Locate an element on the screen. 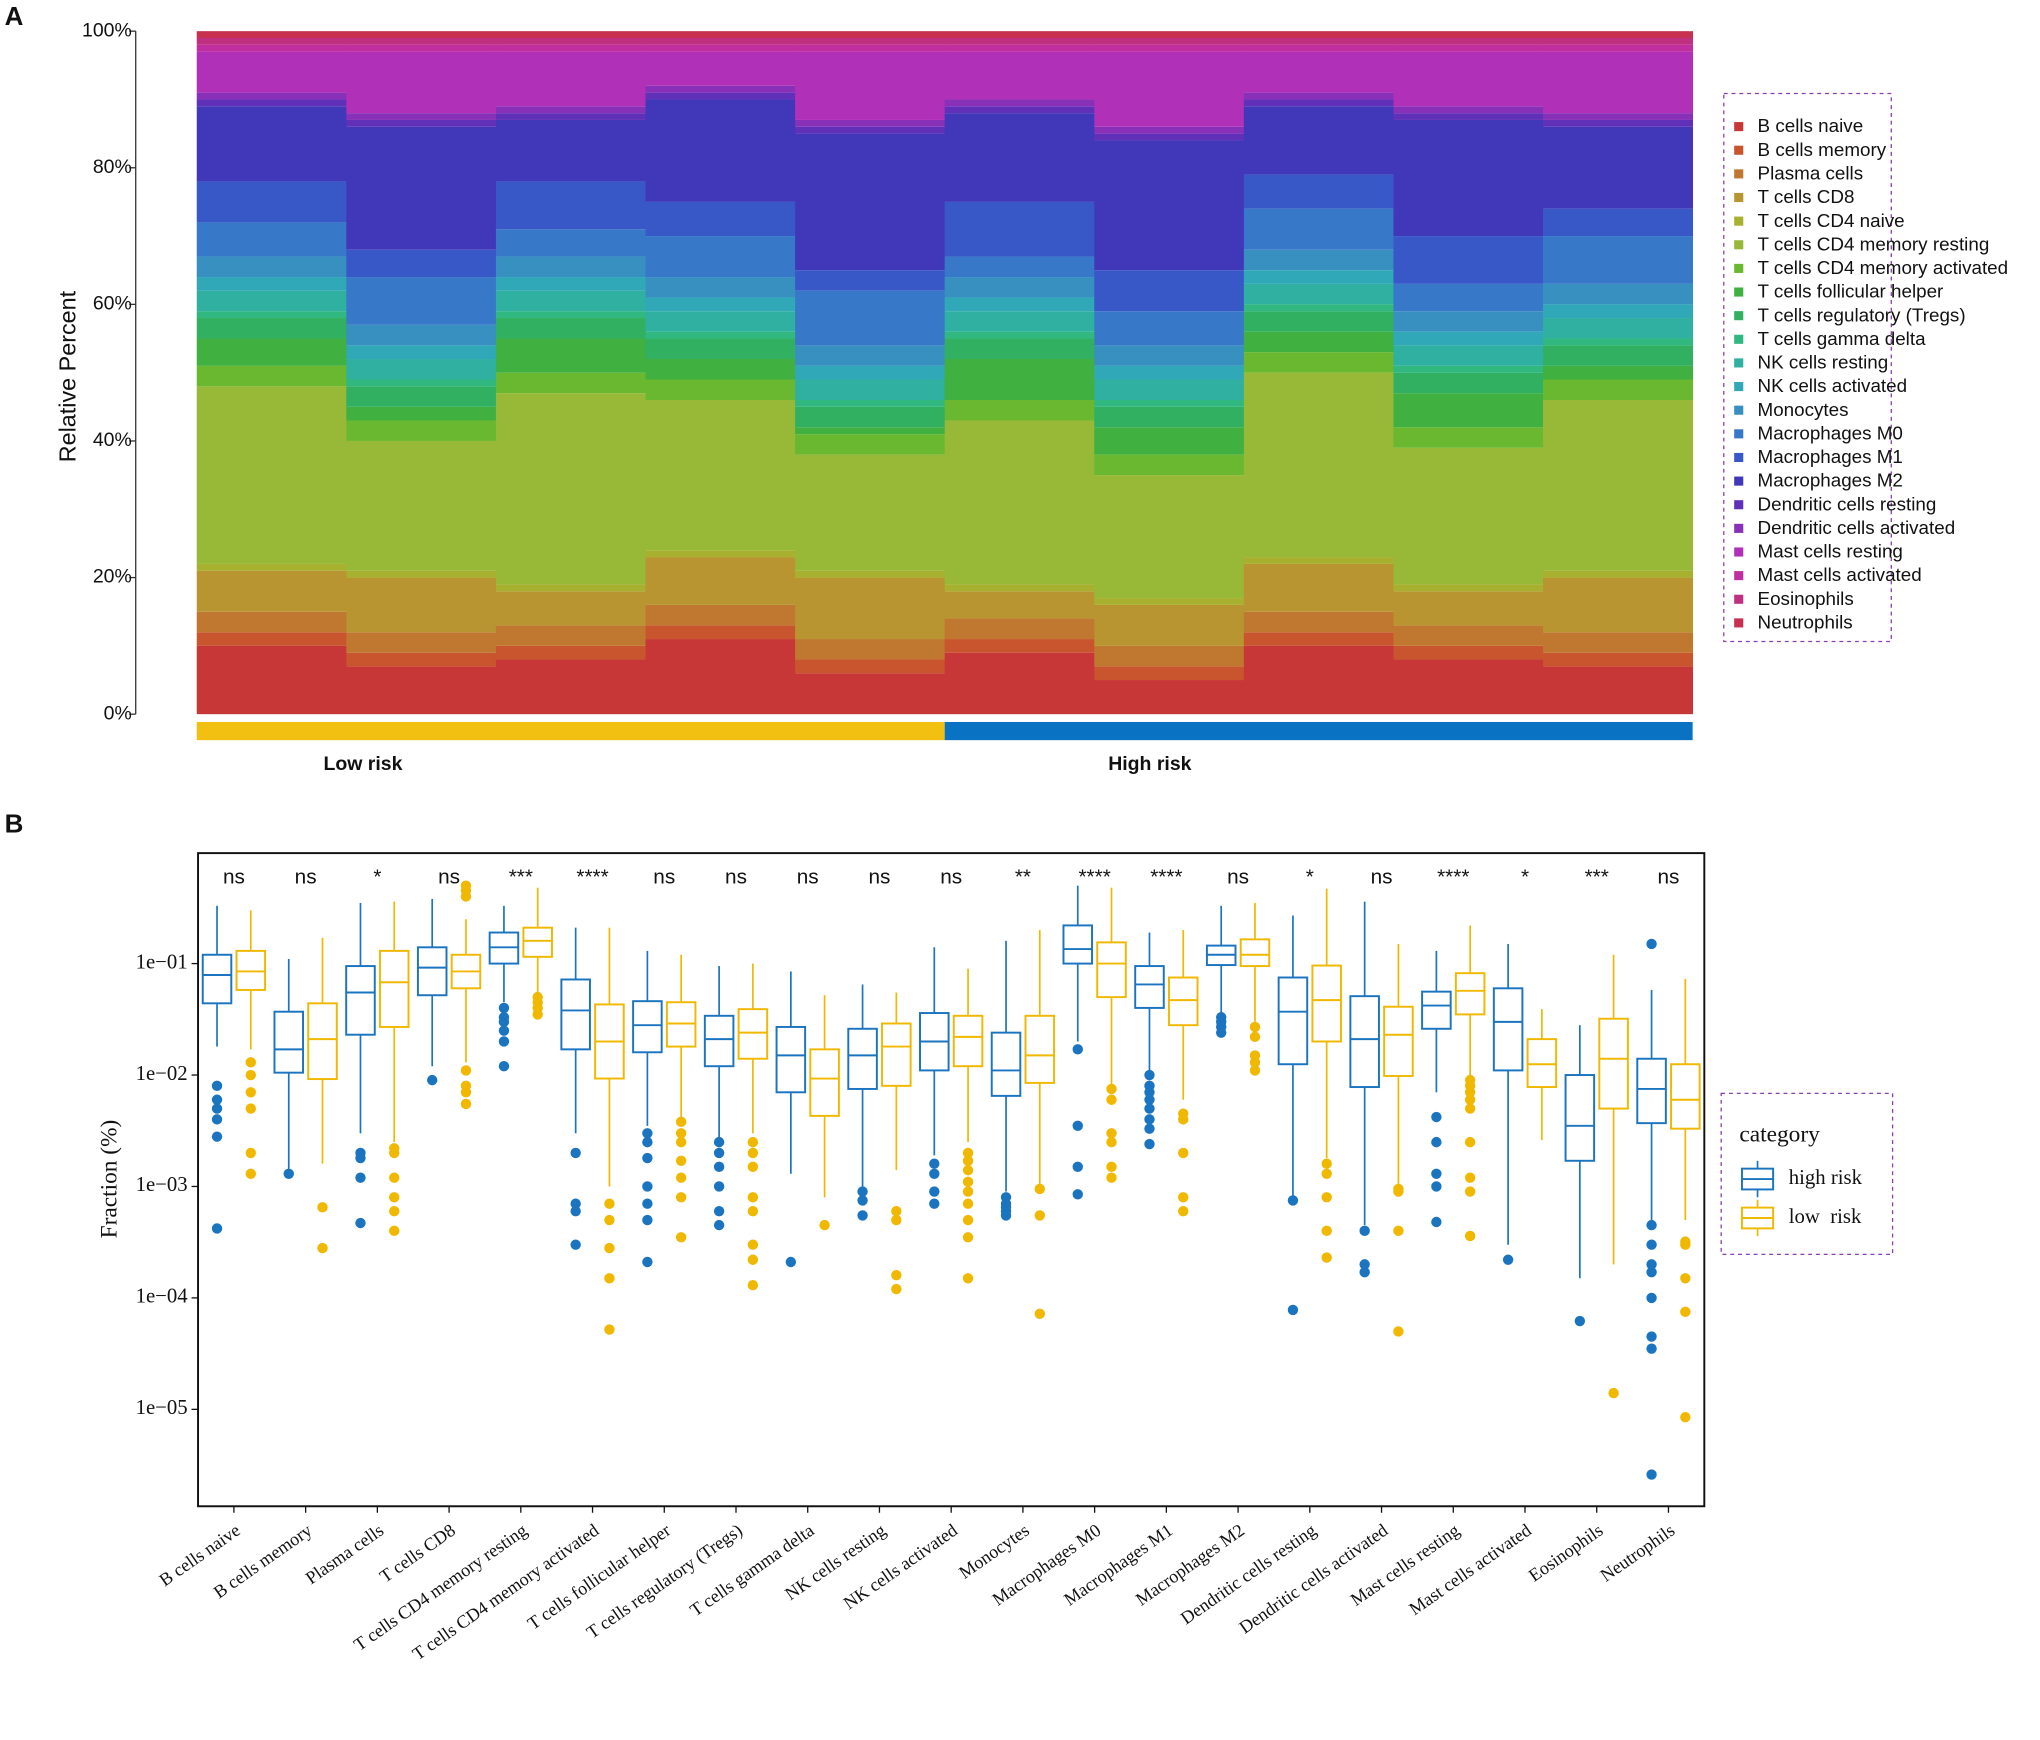 The height and width of the screenshot is (1740, 2040). legend-label: Dendritic cells activated is located at coordinates (1857, 527).